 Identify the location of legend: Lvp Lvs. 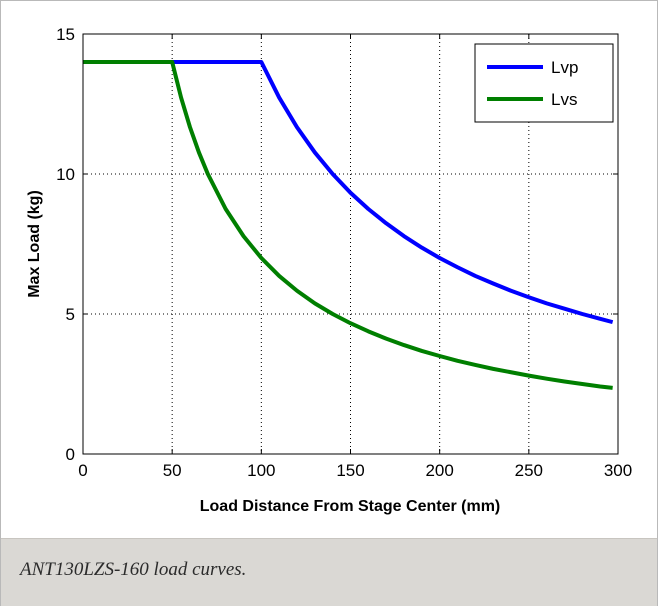
(544, 83).